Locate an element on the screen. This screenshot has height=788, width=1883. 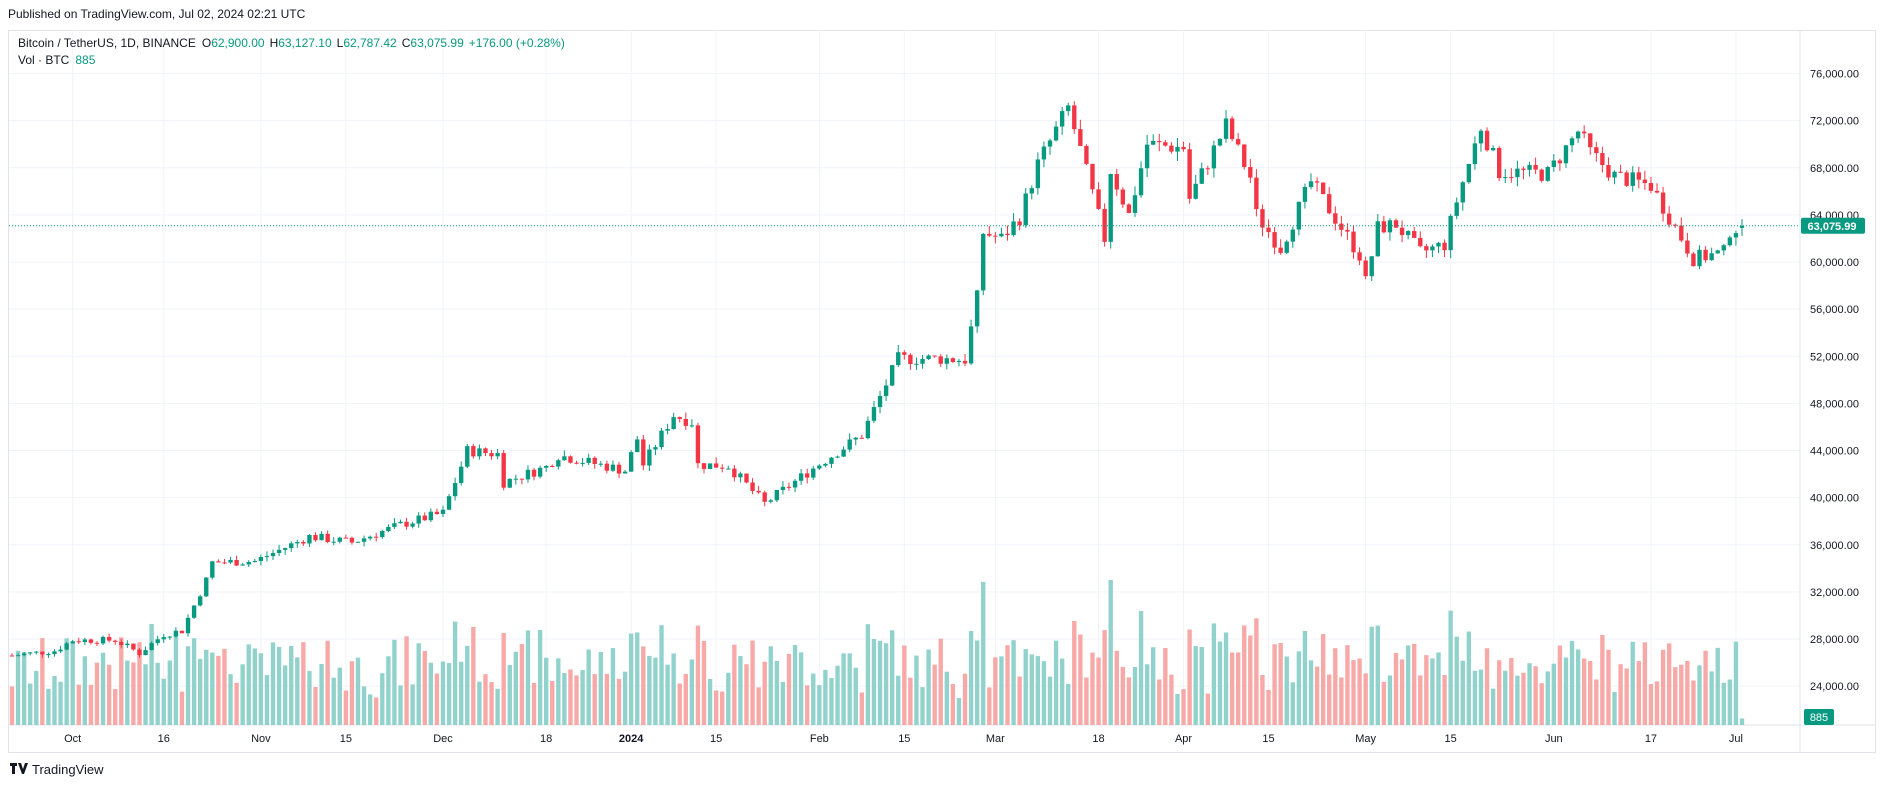
x-tick-label: 2024 is located at coordinates (631, 739).